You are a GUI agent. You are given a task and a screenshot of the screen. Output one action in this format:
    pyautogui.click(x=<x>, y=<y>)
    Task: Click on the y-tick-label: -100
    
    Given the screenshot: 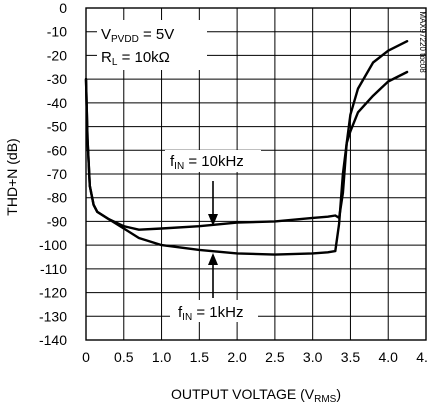 What is the action you would take?
    pyautogui.click(x=53, y=245)
    